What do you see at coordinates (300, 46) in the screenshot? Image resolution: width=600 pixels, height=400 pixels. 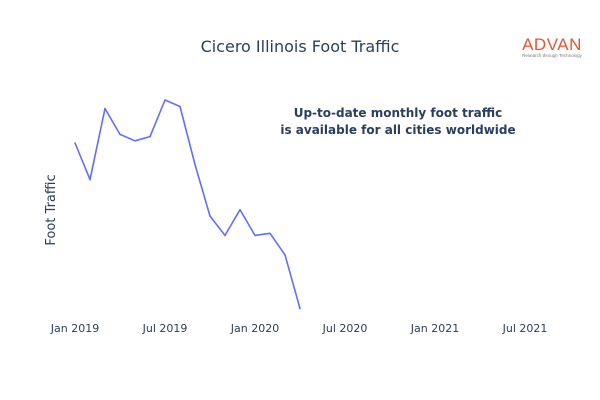 I see `chart-title: Cicero Illinois Foot Traffic` at bounding box center [300, 46].